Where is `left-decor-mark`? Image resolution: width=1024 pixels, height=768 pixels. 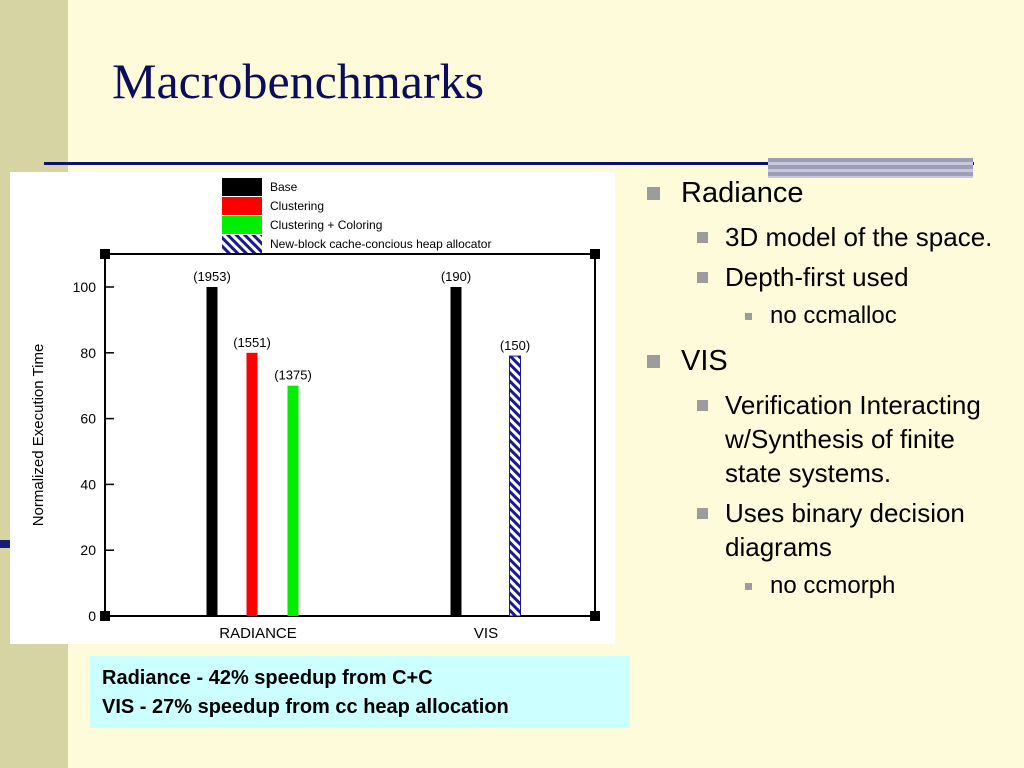
left-decor-mark is located at coordinates (5, 544).